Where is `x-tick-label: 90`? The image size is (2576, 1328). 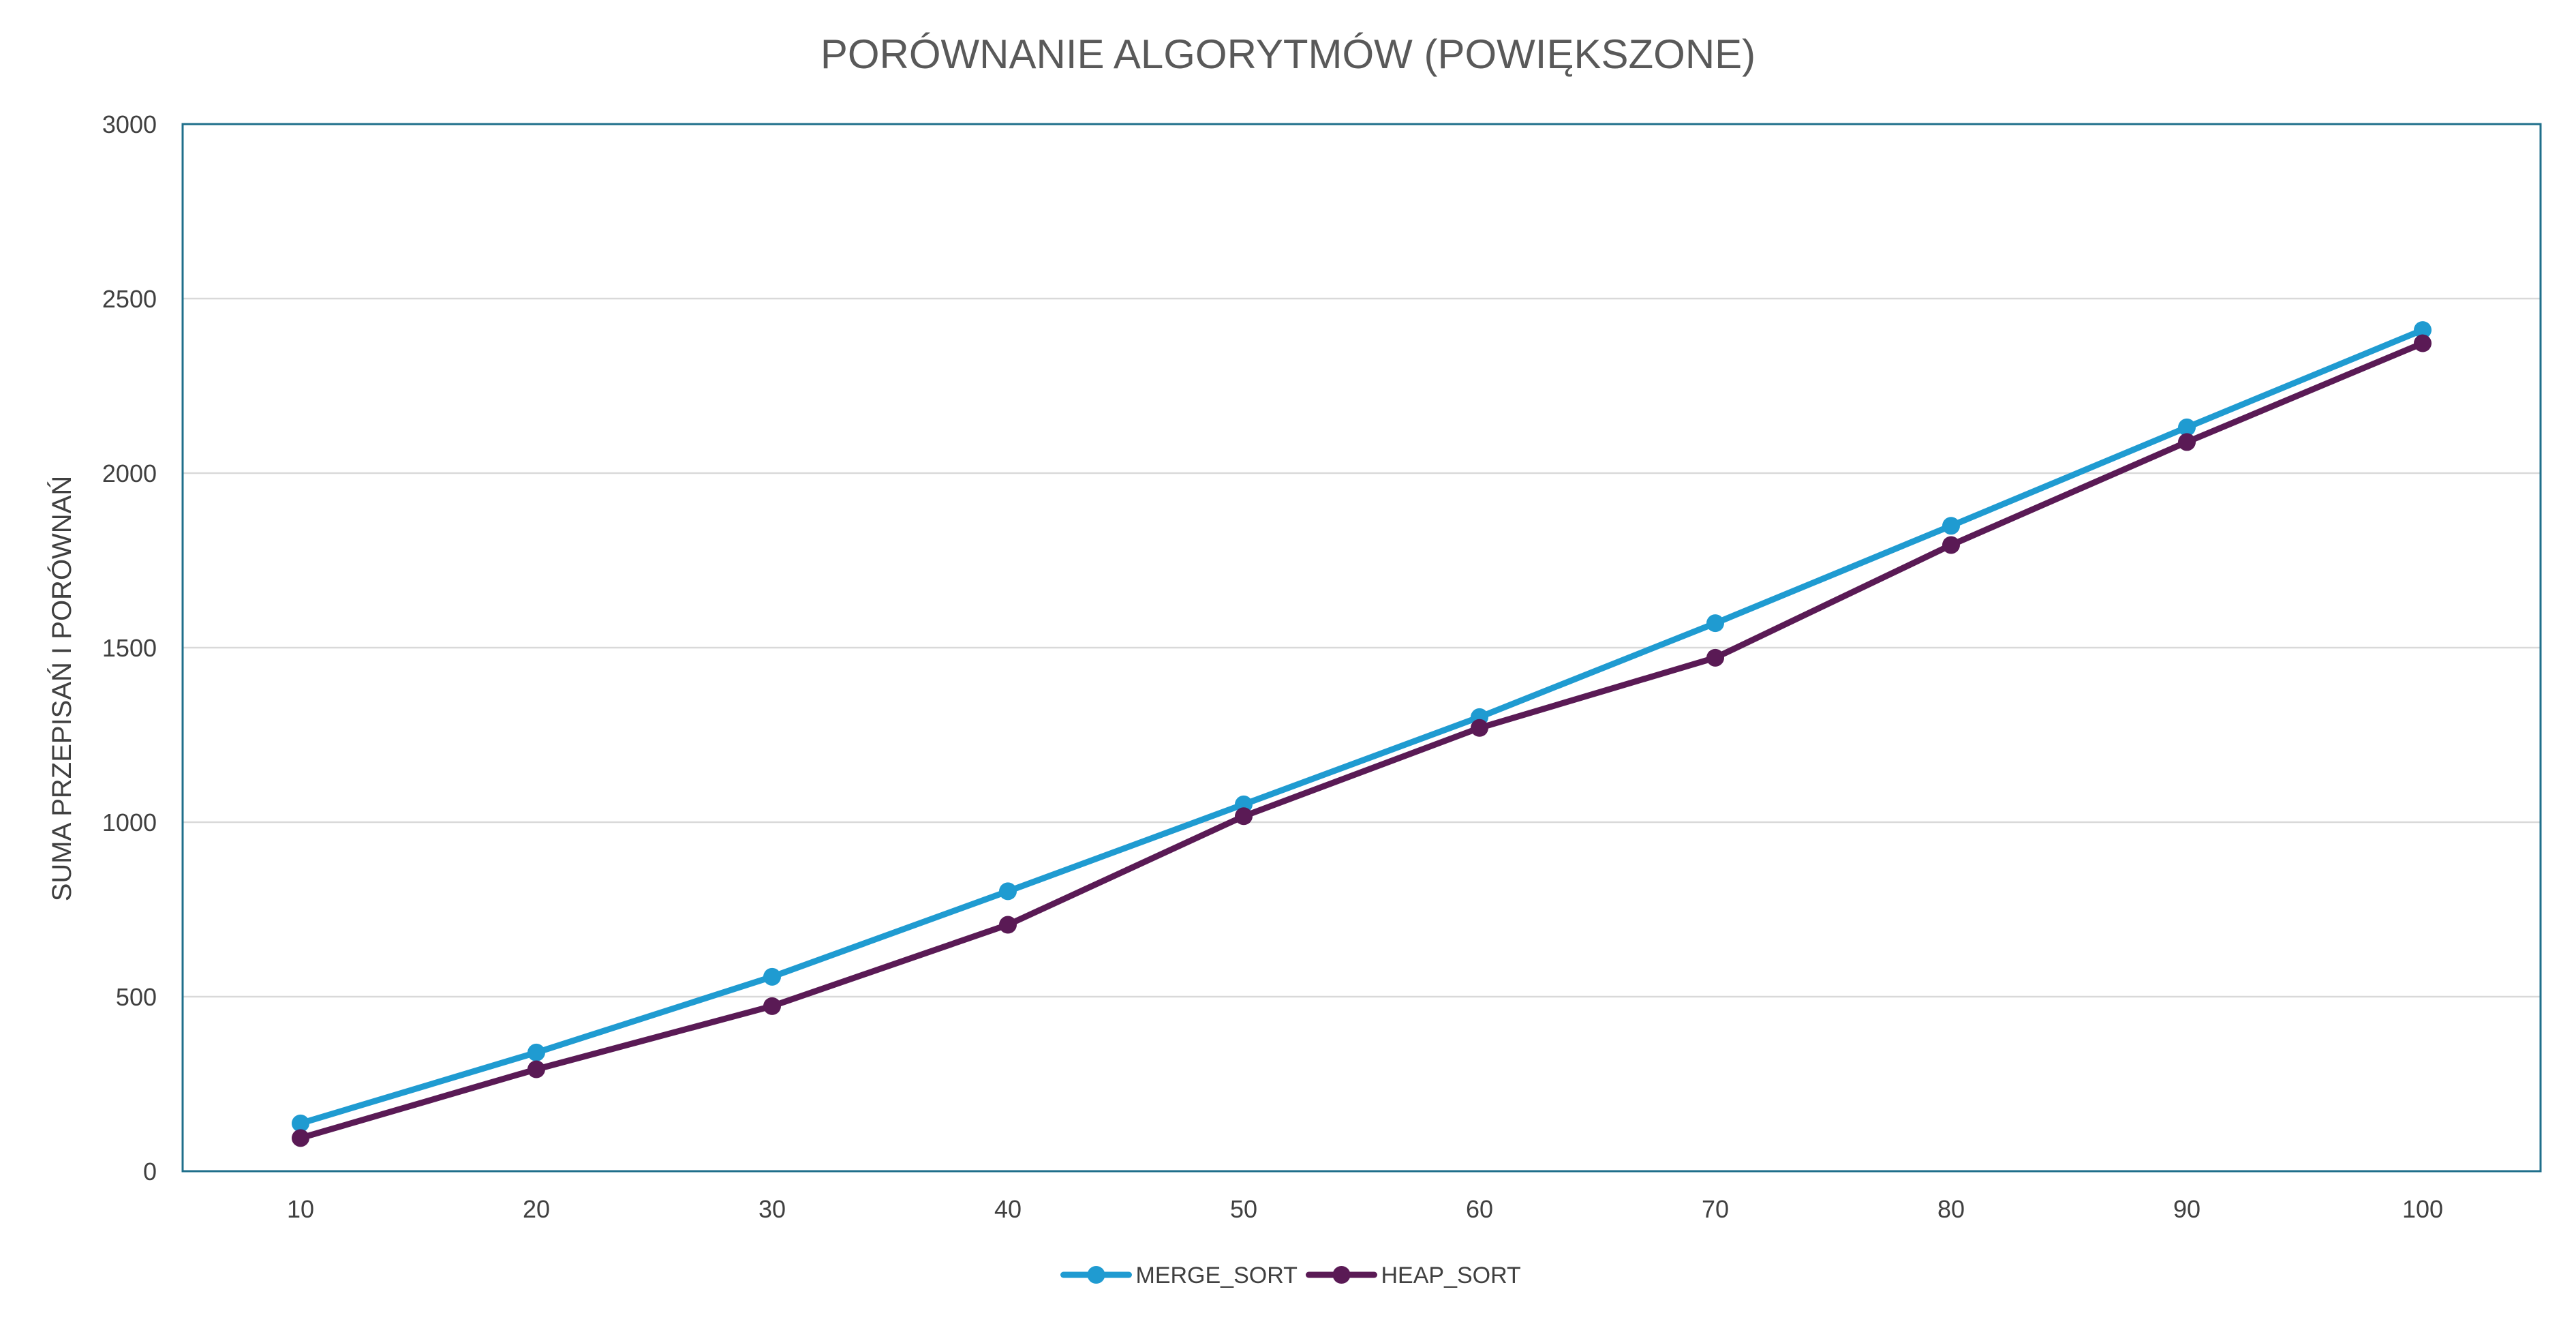 x-tick-label: 90 is located at coordinates (2187, 1209).